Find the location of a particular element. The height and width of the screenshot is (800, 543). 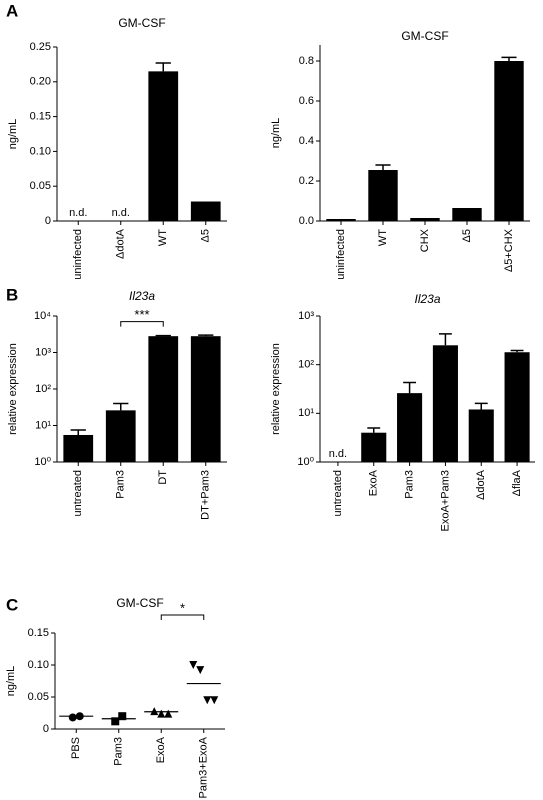

y-tick-label: 0.6 is located at coordinates (306, 101).